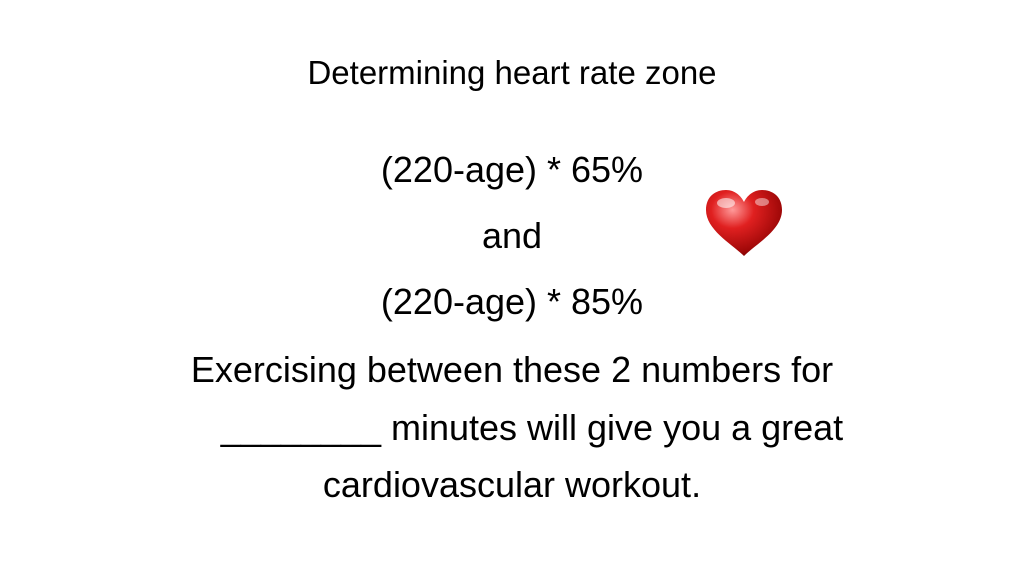 This screenshot has width=1024, height=576. I want to click on paragraph-line: Exercising between these 2 numbers for, so click(512, 369).